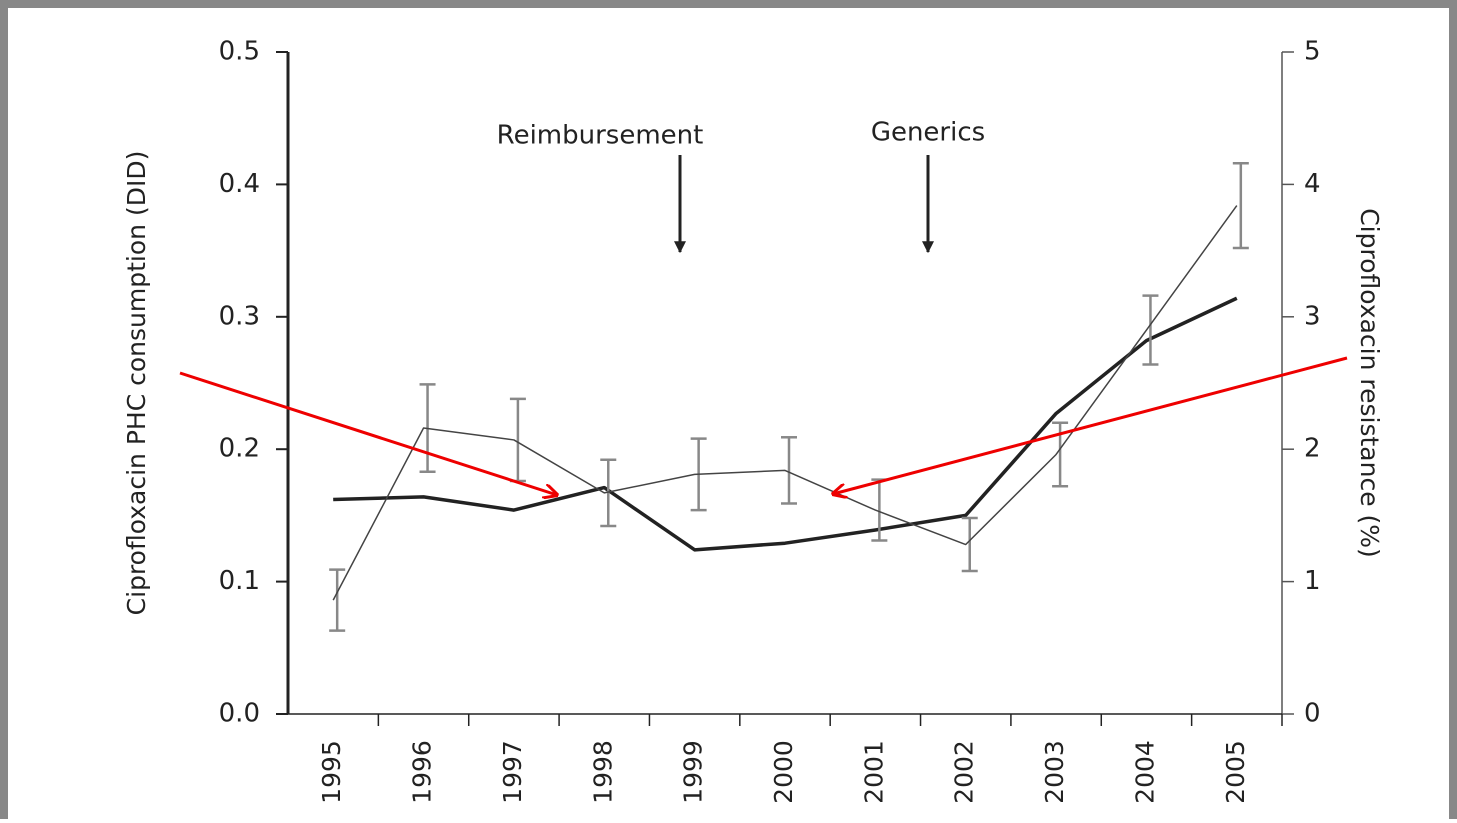  Describe the element at coordinates (1054, 772) in the screenshot. I see `x-tick-label: 2003` at that location.